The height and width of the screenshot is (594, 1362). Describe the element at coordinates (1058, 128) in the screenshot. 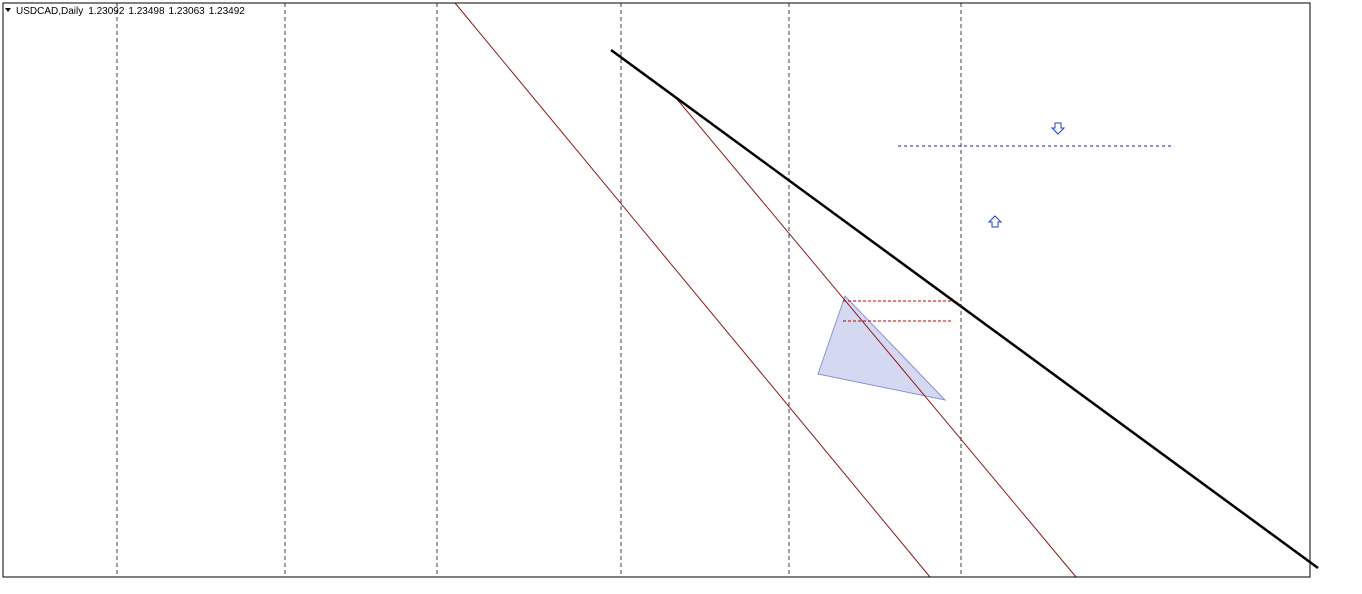

I see `down-arrow` at that location.